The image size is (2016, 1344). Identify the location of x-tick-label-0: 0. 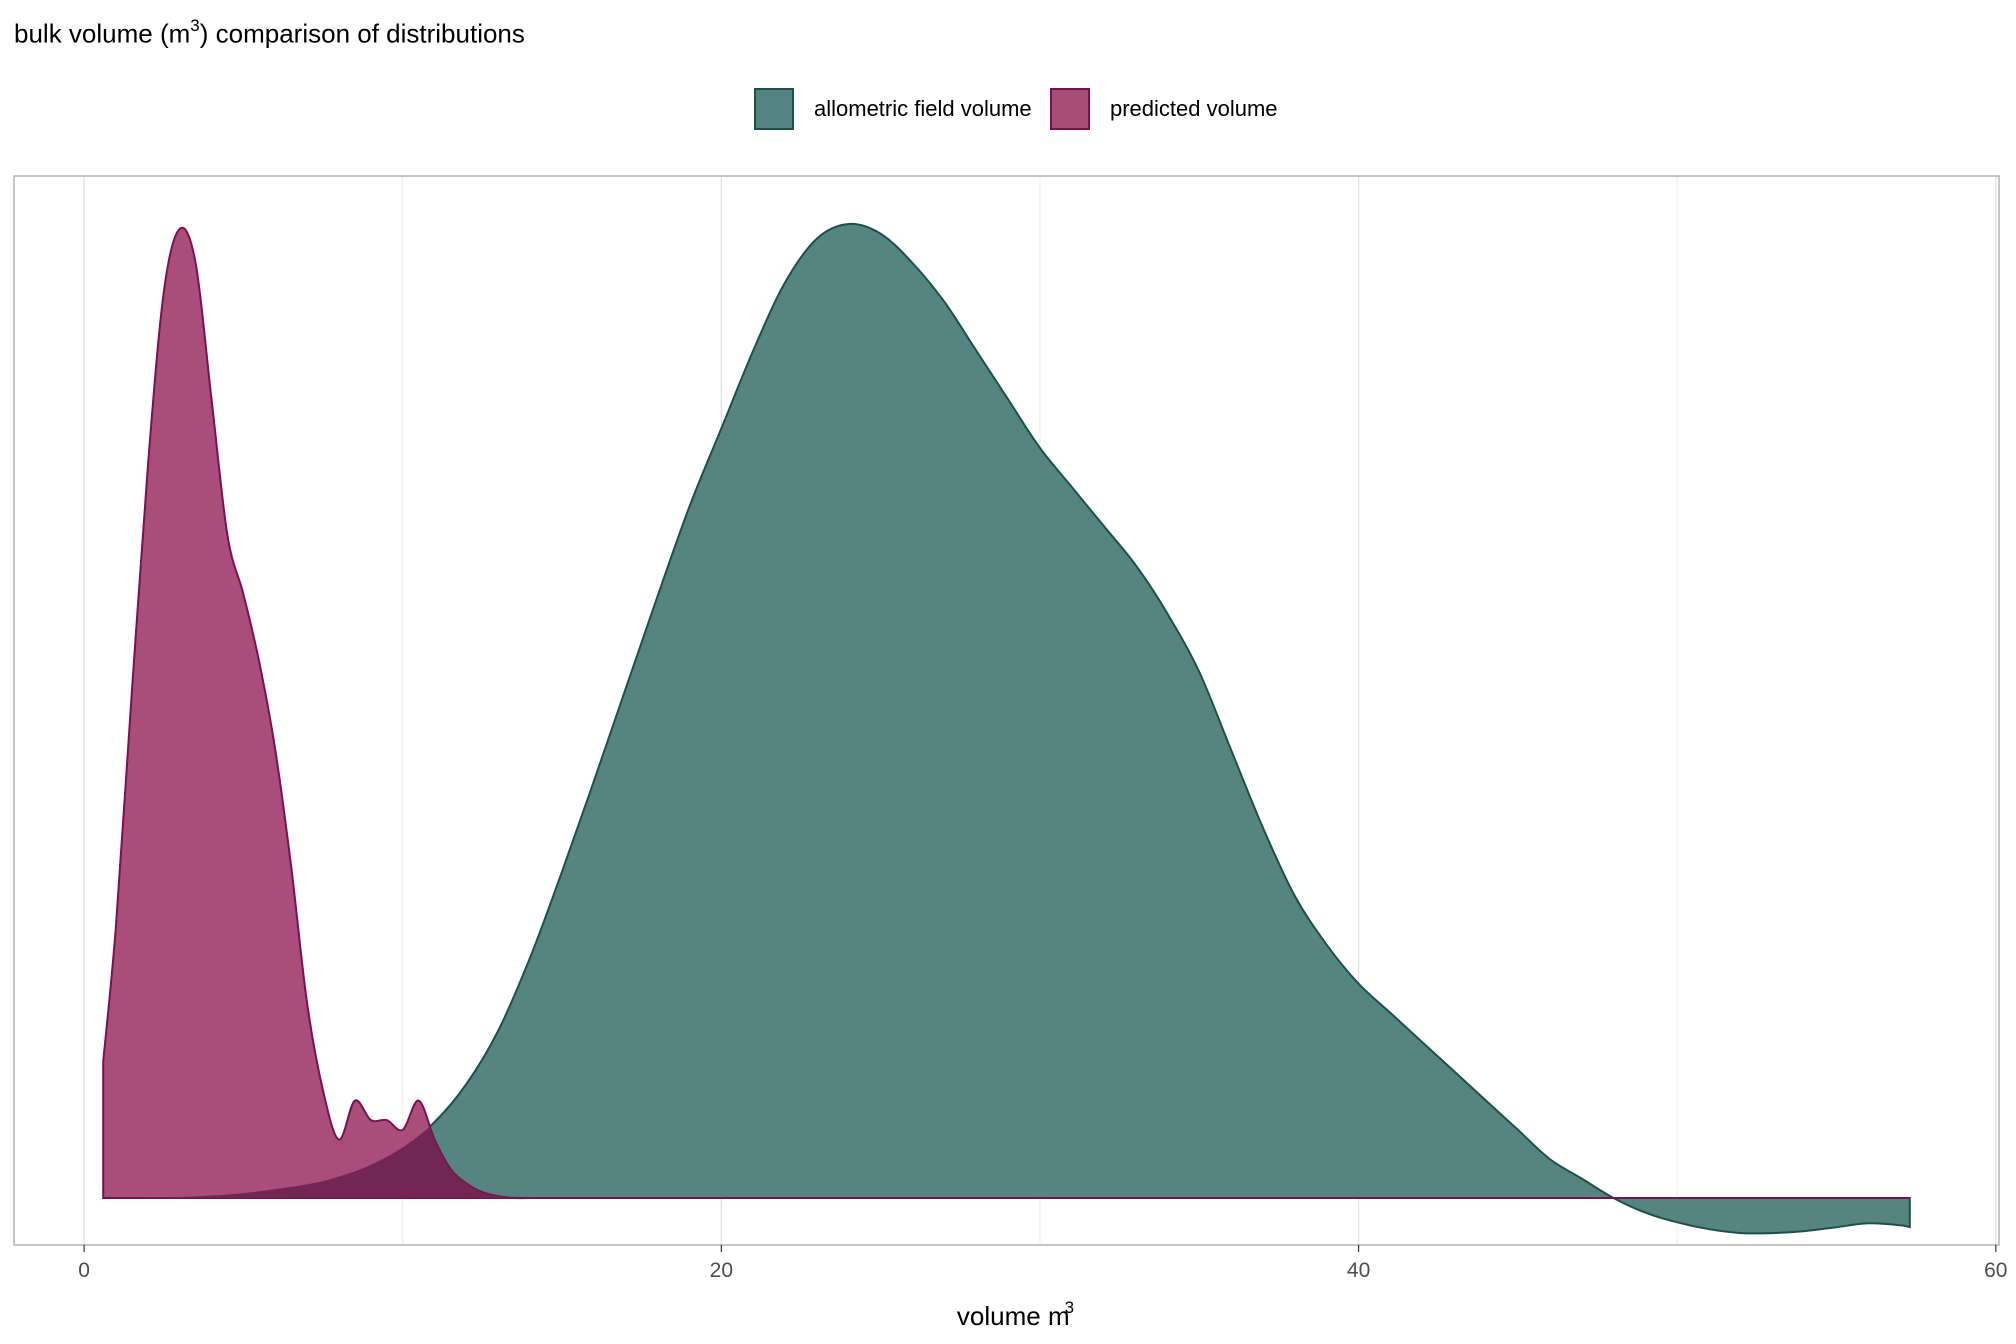
(84, 1270).